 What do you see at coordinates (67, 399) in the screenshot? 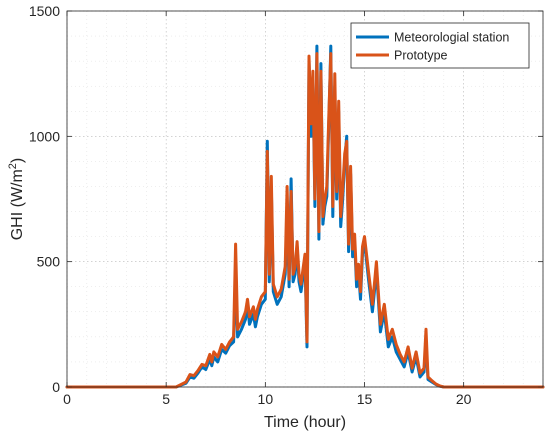
I see `x-tick-label: 0` at bounding box center [67, 399].